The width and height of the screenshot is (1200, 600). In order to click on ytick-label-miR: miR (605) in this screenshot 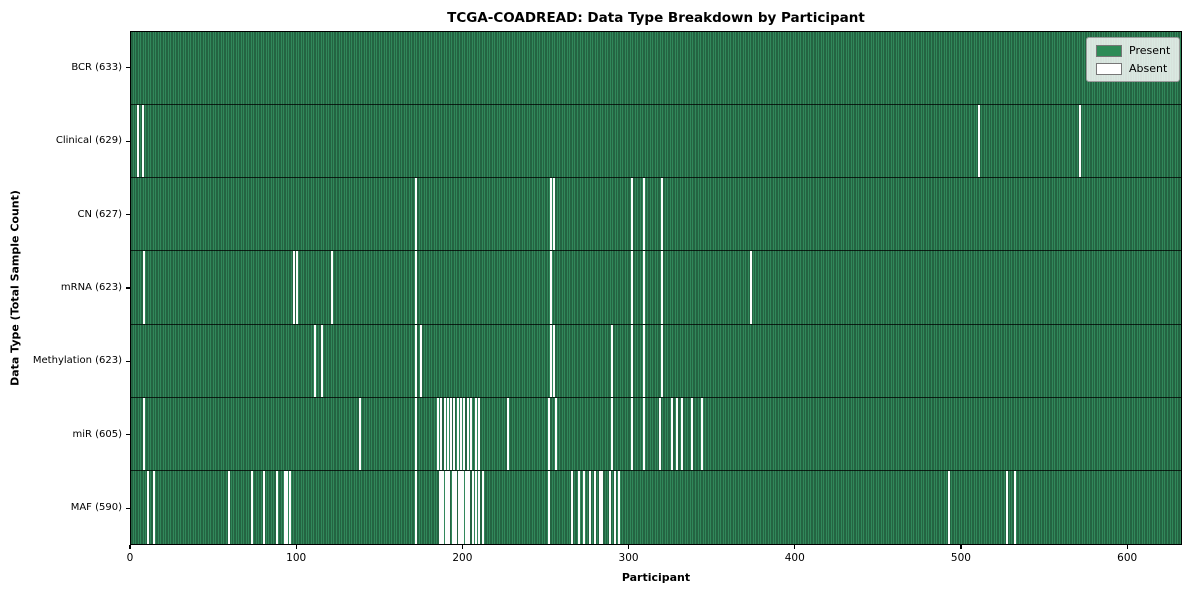, I will do `click(97, 434)`.